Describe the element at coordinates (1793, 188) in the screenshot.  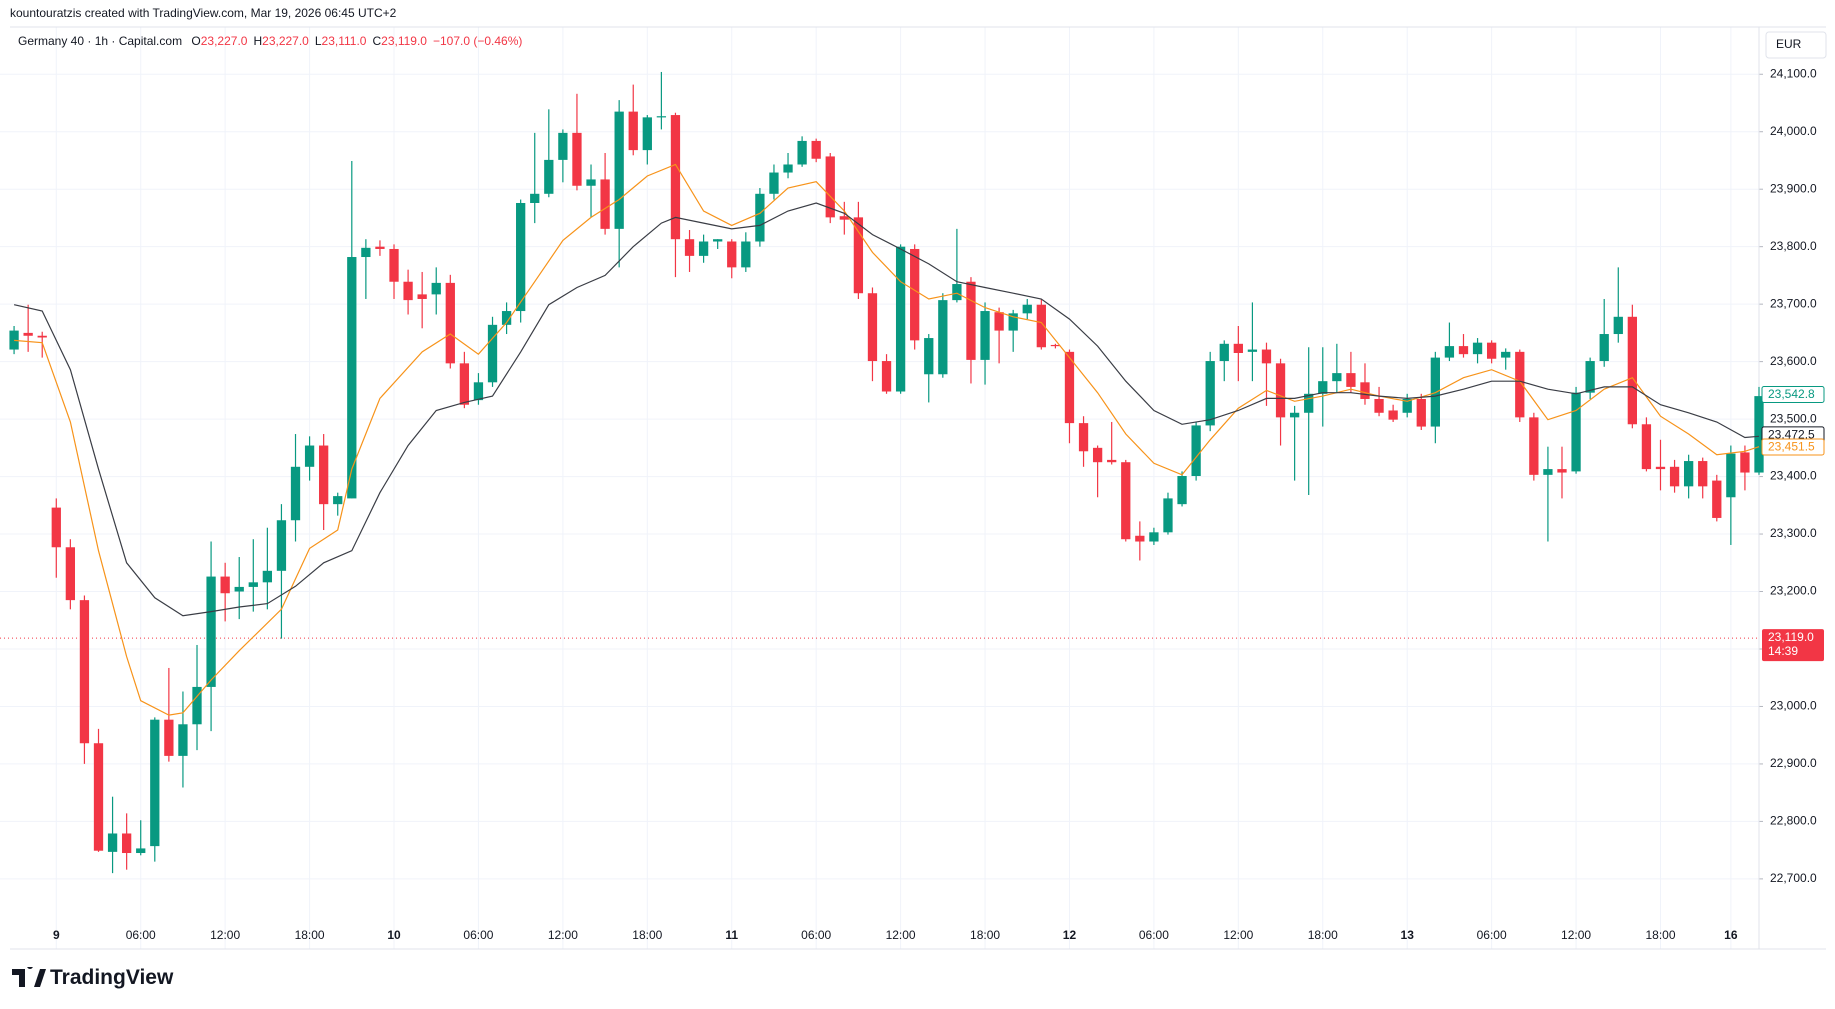
I see `y-tick-label: 23,900.0` at that location.